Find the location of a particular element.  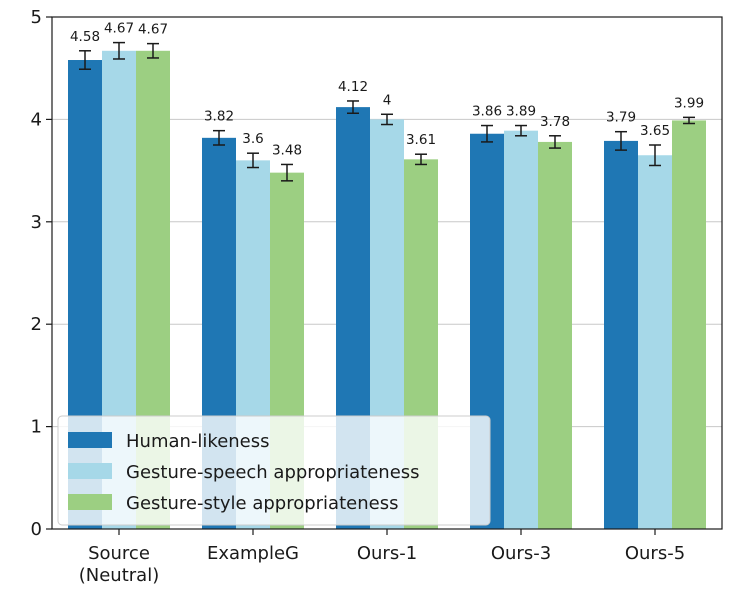

y-tick-label: 3 is located at coordinates (36, 222).